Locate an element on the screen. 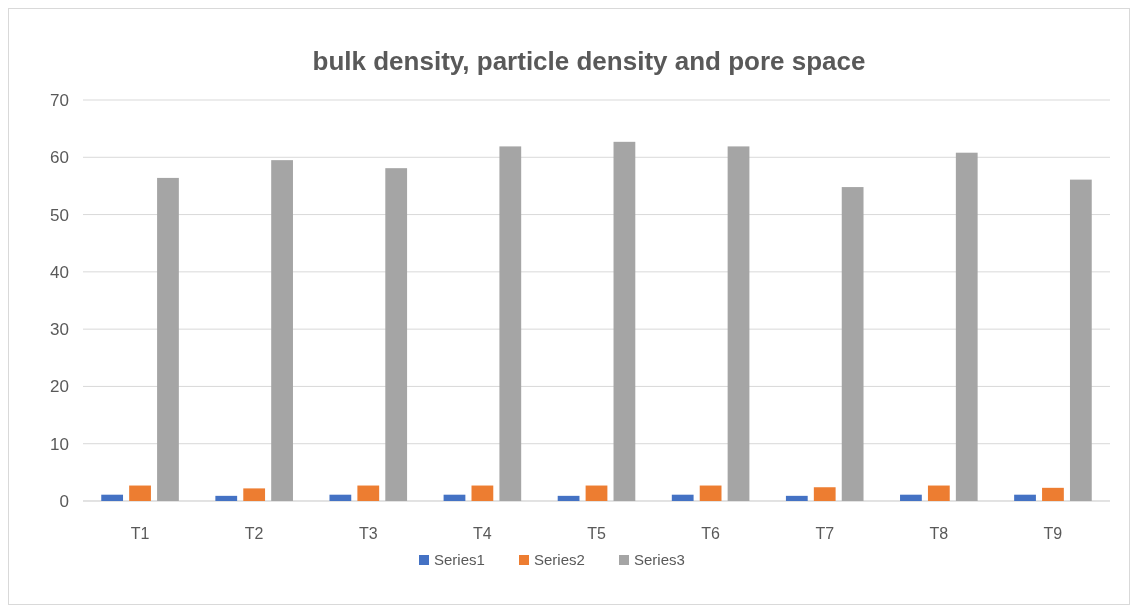 Image resolution: width=1138 pixels, height=613 pixels. x-tick-label: T4 is located at coordinates (482, 533).